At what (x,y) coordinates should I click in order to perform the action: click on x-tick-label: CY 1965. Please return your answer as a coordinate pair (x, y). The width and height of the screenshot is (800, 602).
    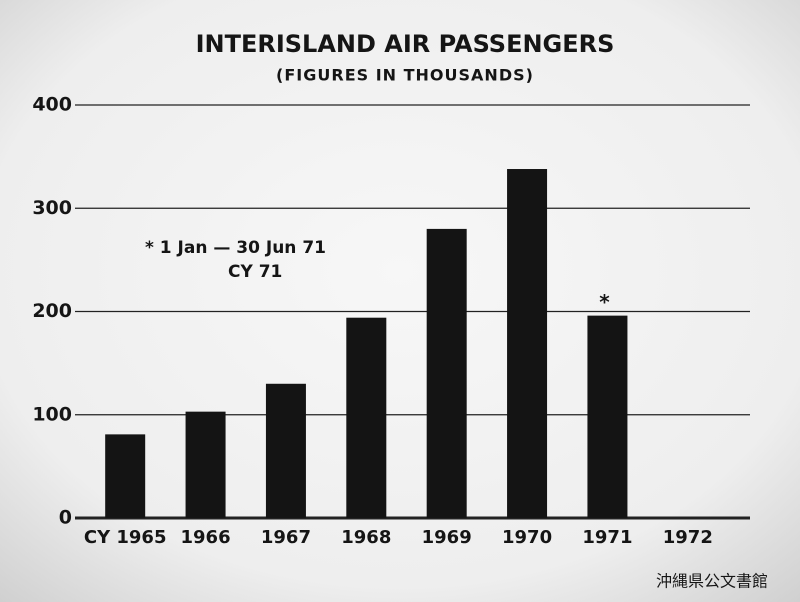
    Looking at the image, I should click on (125, 537).